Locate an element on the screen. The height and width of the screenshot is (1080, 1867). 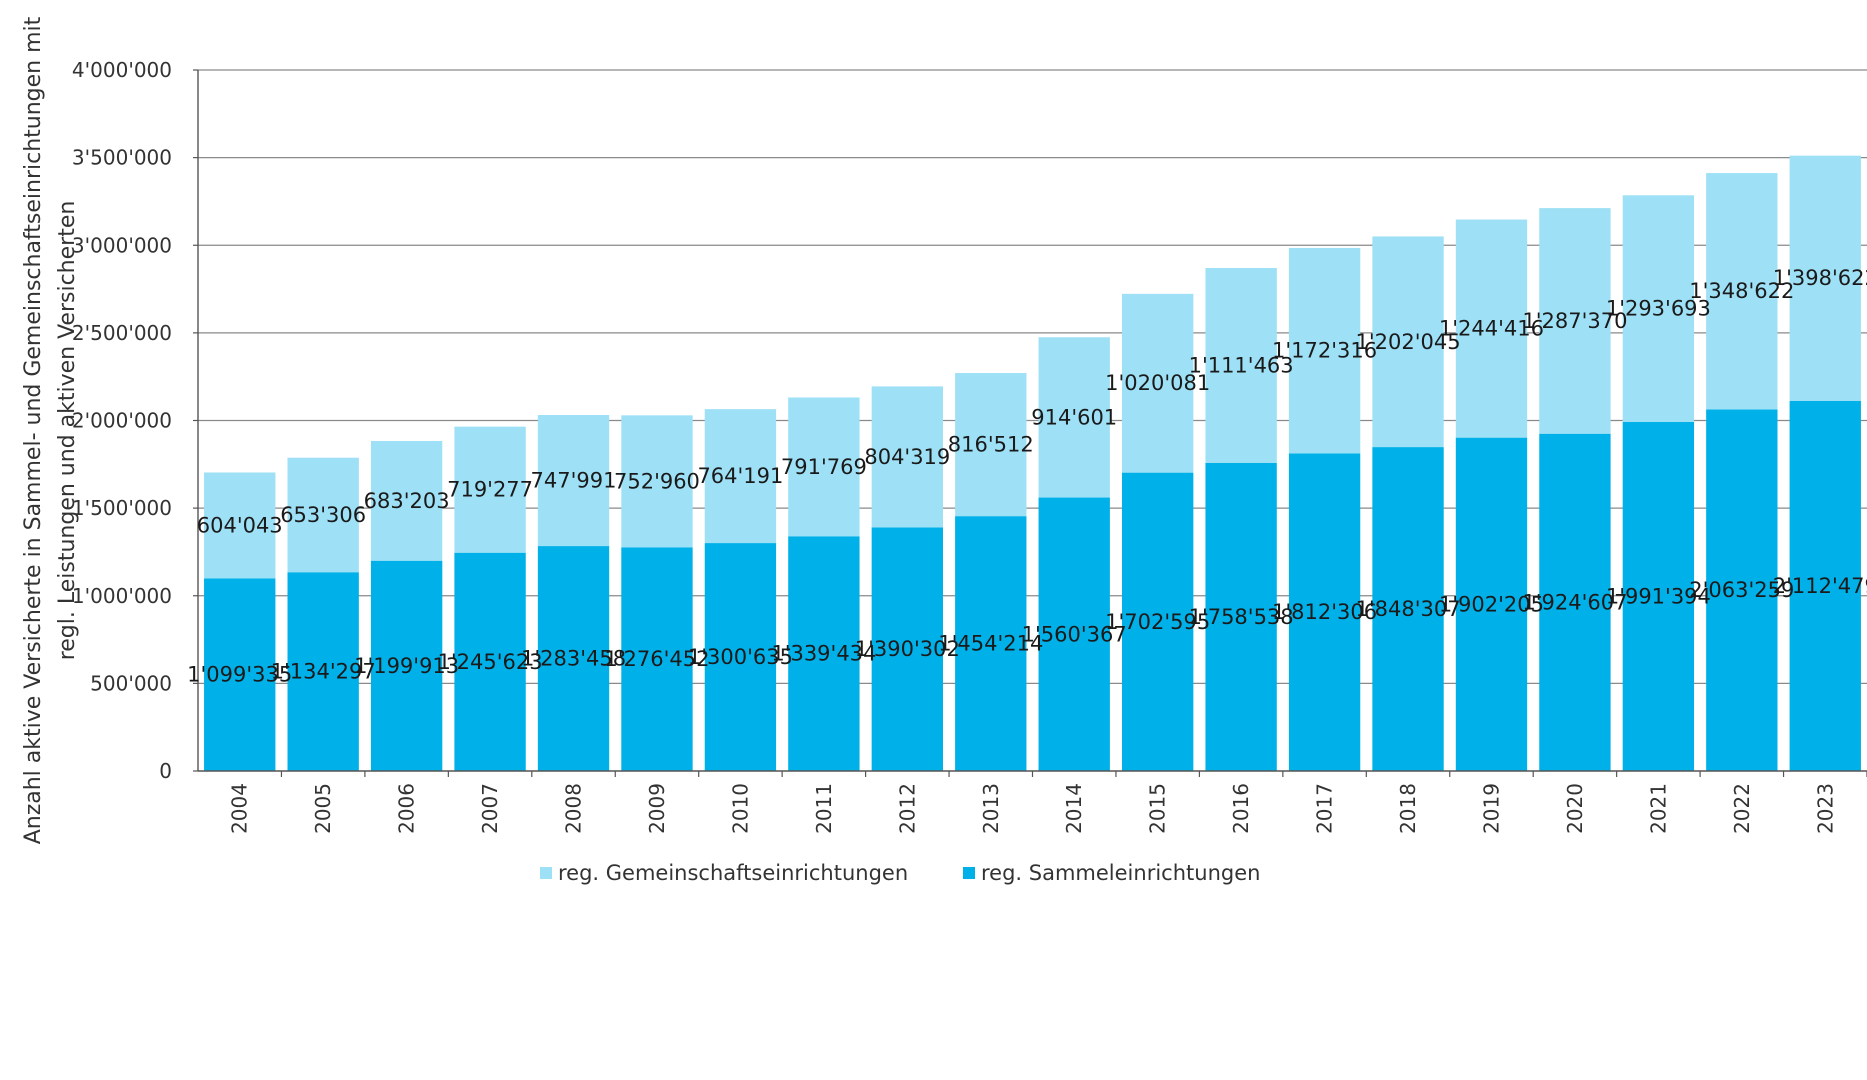
bar-gemeinschaftseinrichtungen-2015 is located at coordinates (1158, 383).